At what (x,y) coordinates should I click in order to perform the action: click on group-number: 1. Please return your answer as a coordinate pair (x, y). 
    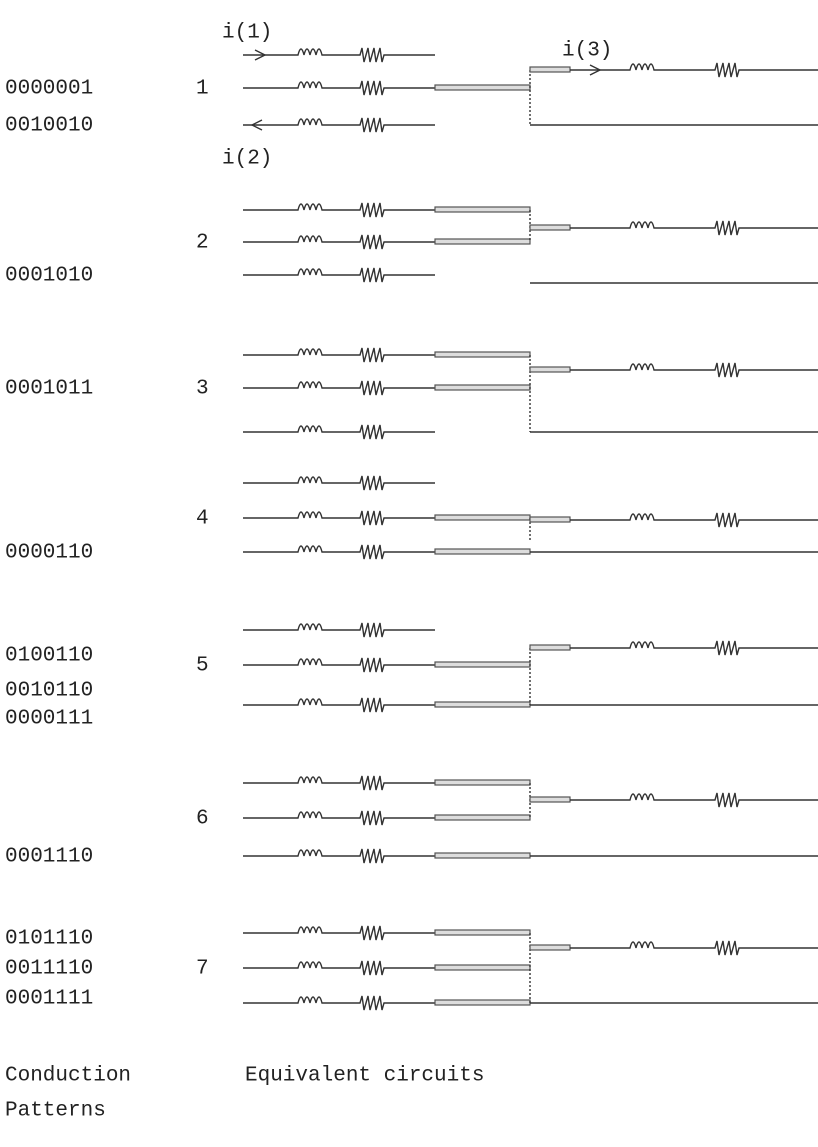
    Looking at the image, I should click on (202, 89).